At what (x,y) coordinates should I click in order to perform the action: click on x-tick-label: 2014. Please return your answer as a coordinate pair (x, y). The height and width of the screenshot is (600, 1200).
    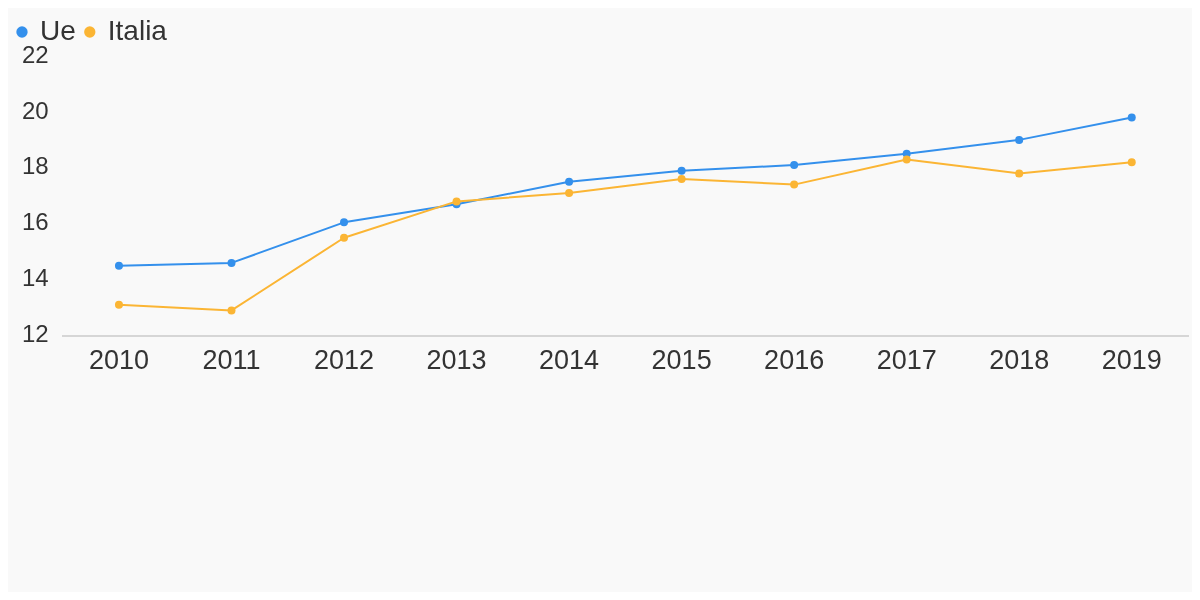
    Looking at the image, I should click on (569, 360).